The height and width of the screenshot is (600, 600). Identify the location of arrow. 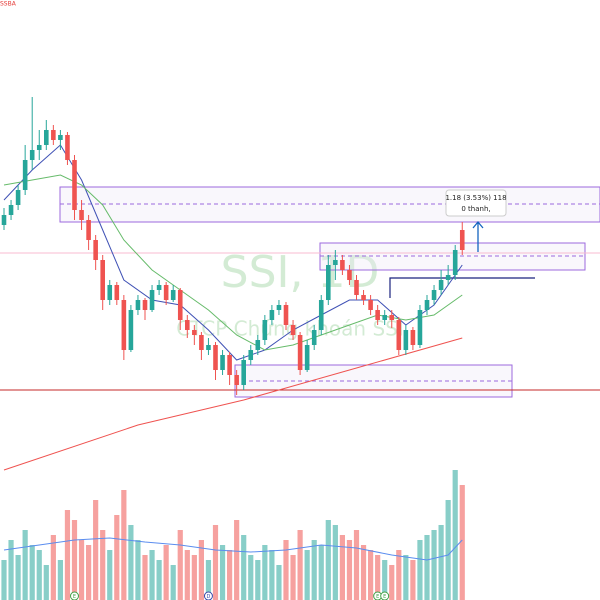
(478, 236).